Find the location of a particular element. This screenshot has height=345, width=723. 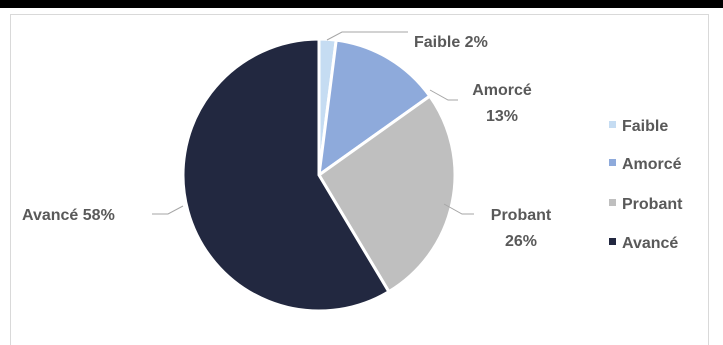

top-border is located at coordinates (361, 4).